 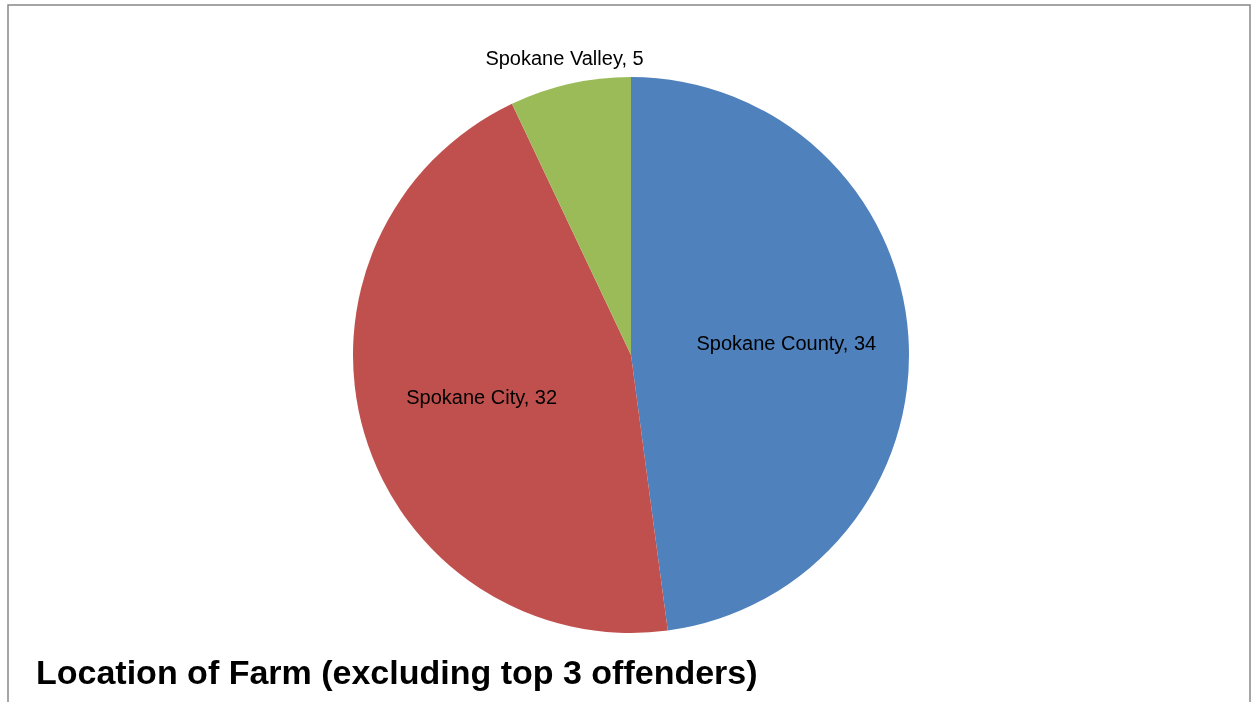 What do you see at coordinates (482, 397) in the screenshot?
I see `slice-label: Spokane City, 32` at bounding box center [482, 397].